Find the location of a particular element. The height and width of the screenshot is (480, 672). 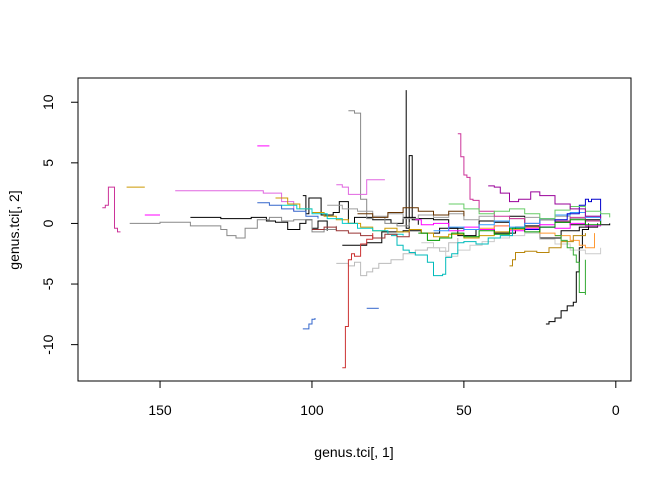

x-tick-label: 50 is located at coordinates (464, 410).